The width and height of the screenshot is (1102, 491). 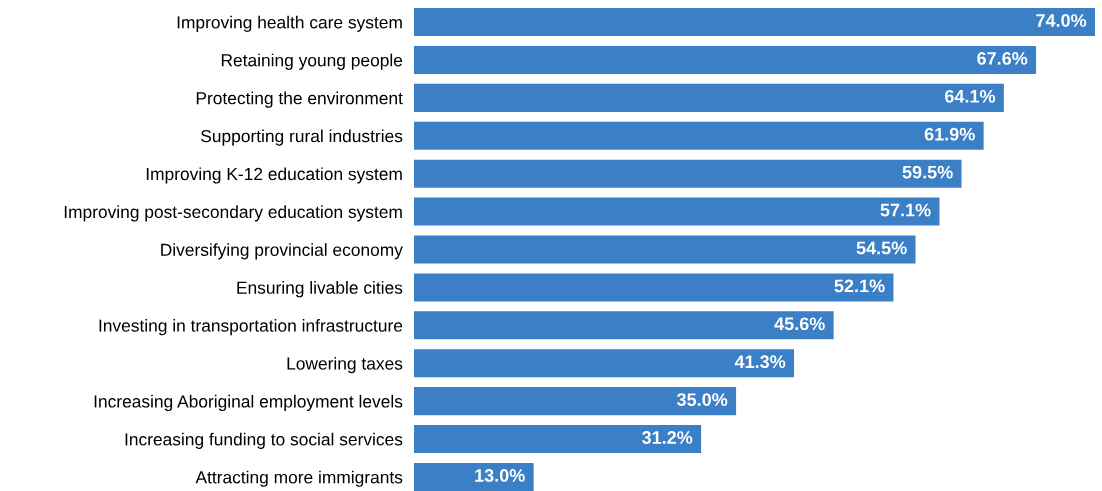 What do you see at coordinates (282, 251) in the screenshot?
I see `y-tick-label: Diversifying provincial economy` at bounding box center [282, 251].